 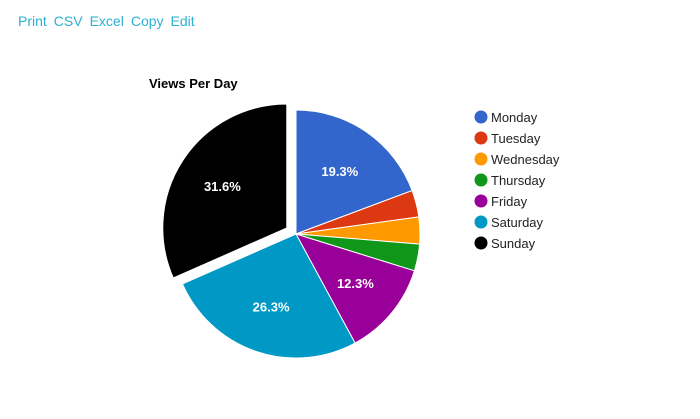 I want to click on legend-item-wednesday: Wednesday, so click(x=517, y=159).